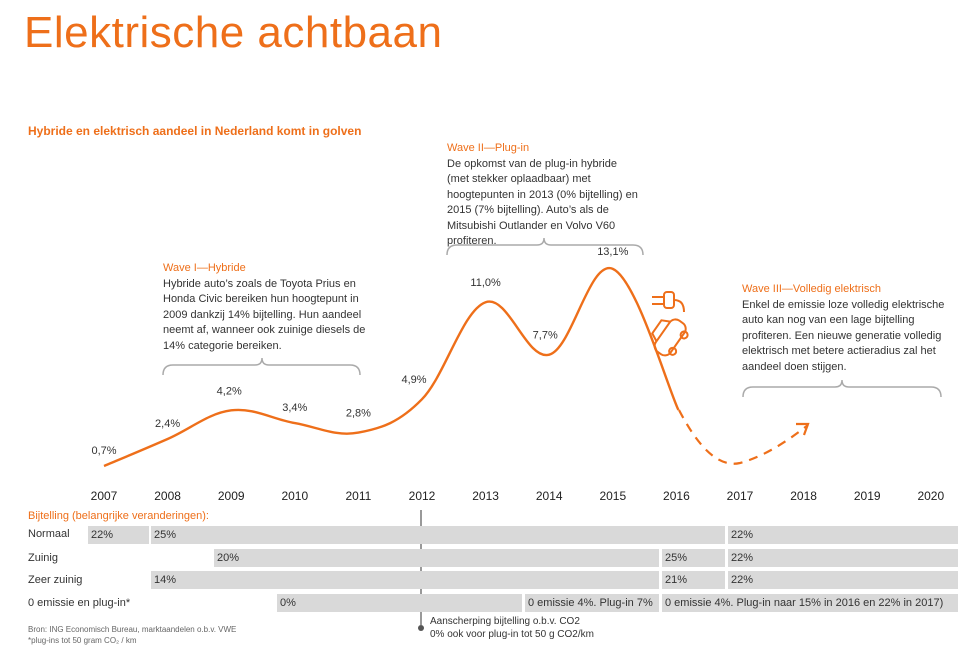 The image size is (980, 652). Describe the element at coordinates (229, 391) in the screenshot. I see `data-label-2009: 4,2%` at that location.